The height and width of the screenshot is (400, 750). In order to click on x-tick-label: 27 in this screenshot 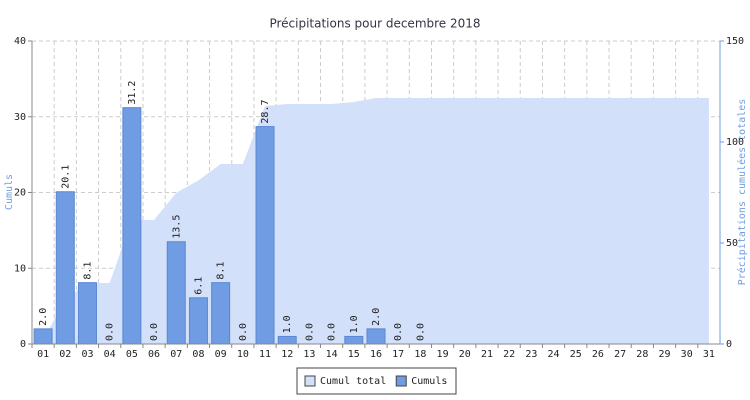, I will do `click(620, 354)`.